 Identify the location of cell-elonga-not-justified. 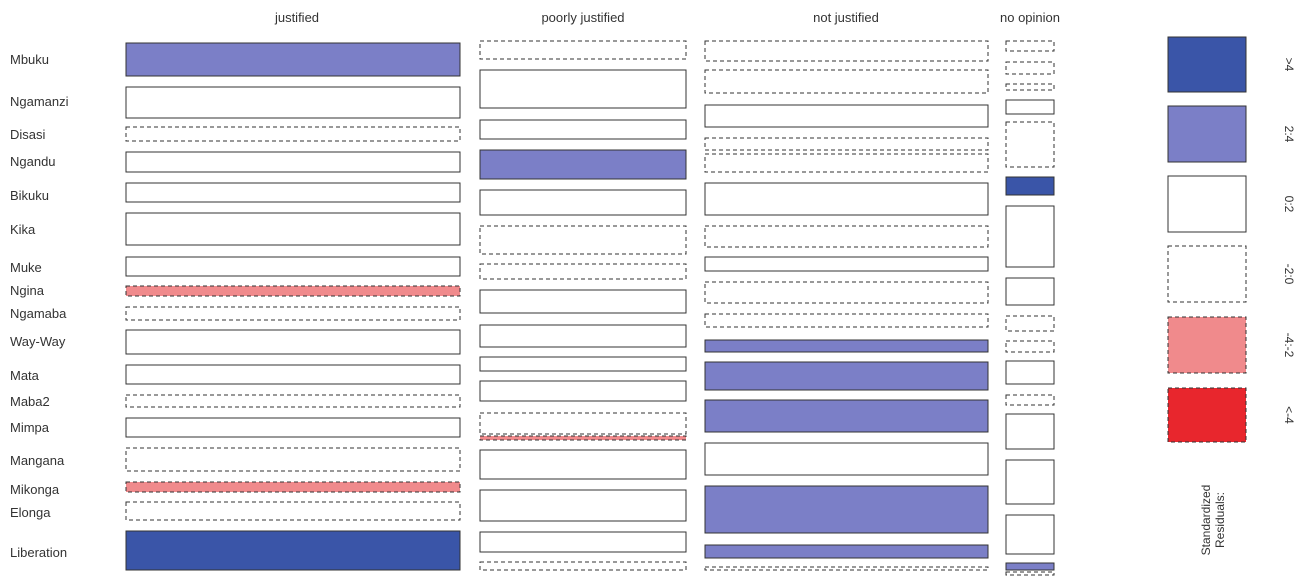
(846, 551).